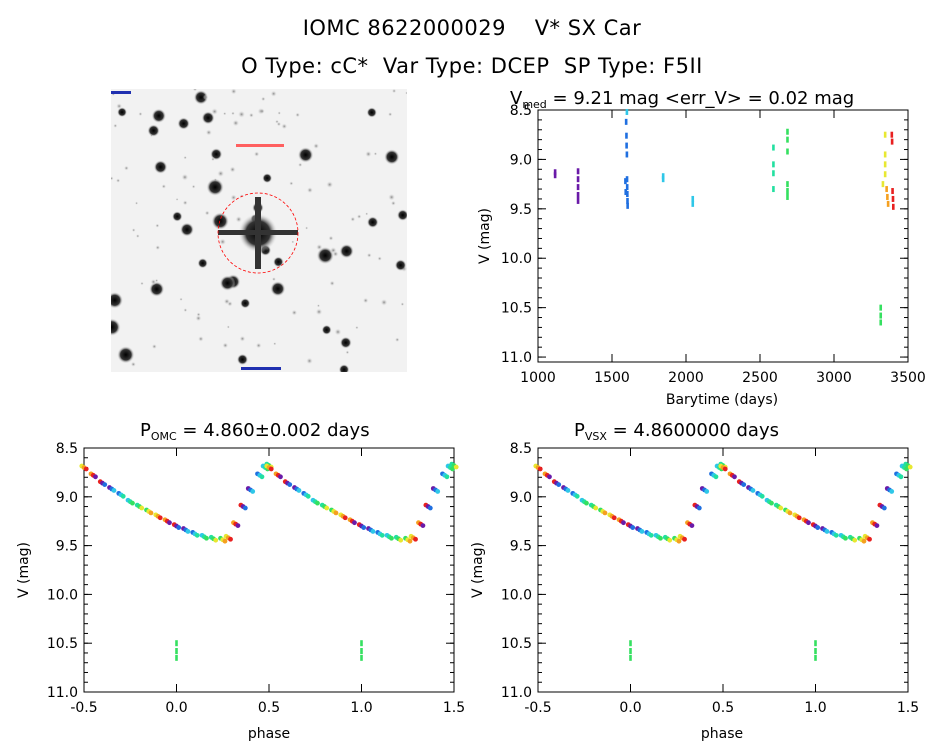 This screenshot has height=747, width=944. Describe the element at coordinates (815, 708) in the screenshot. I see `phase-vsx-xtick-label: 1.0` at that location.